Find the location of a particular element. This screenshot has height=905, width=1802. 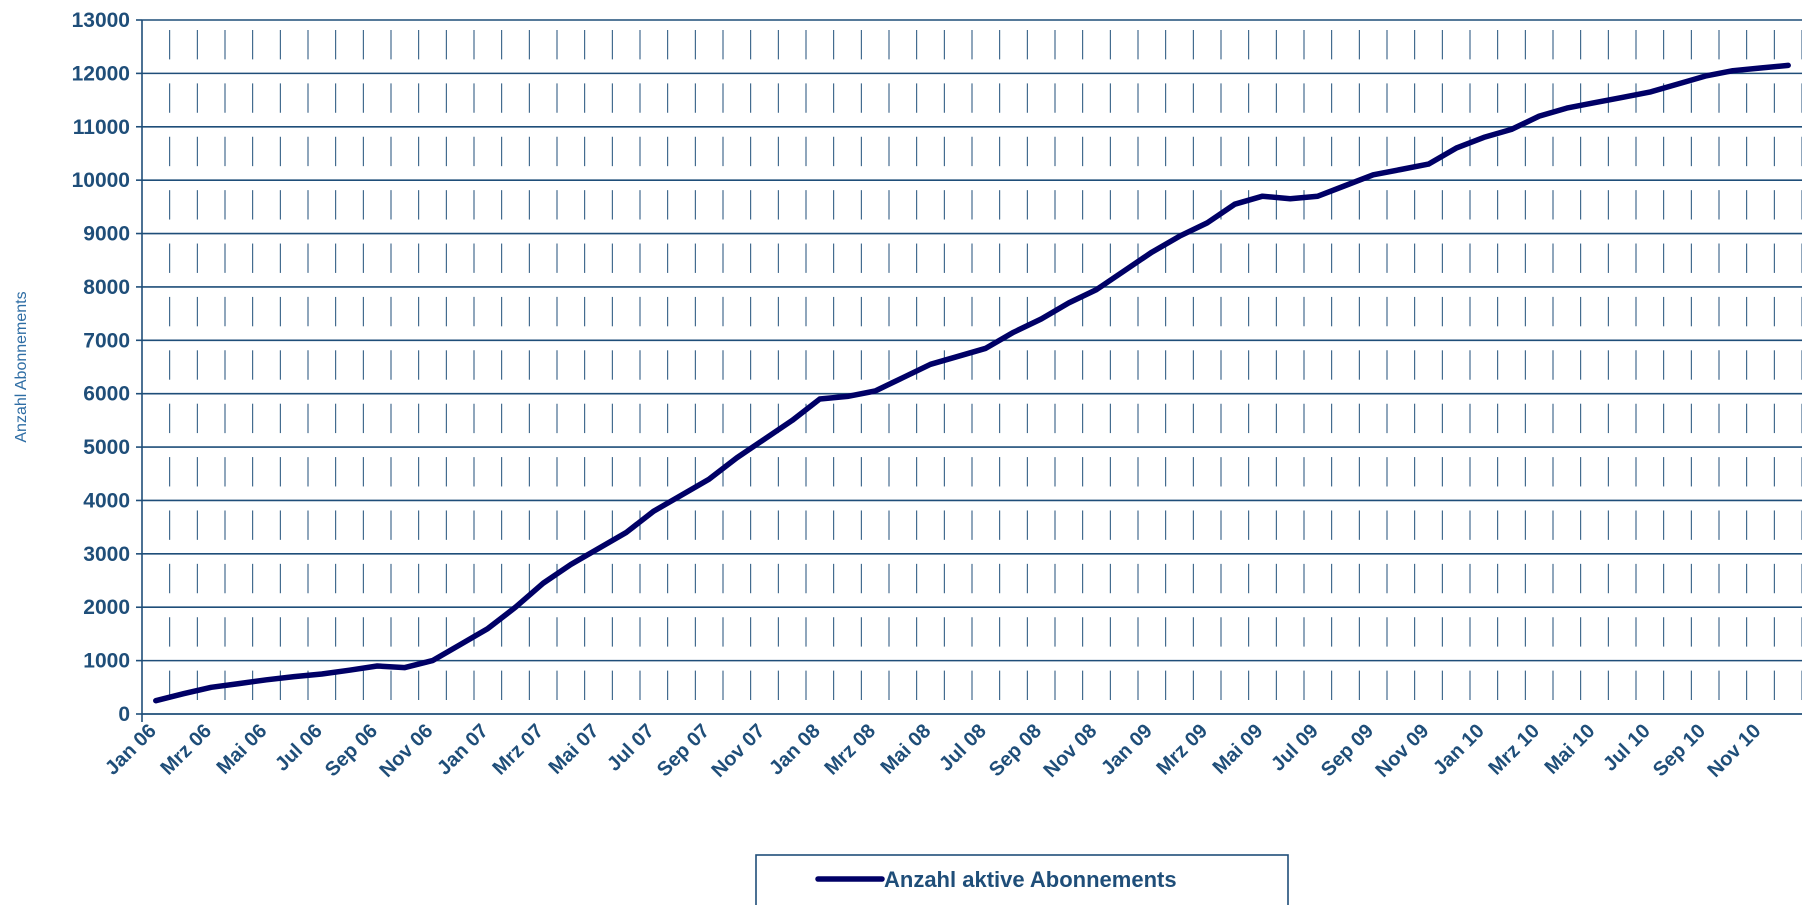

x-tick-label: Mai 08 is located at coordinates (906, 749).